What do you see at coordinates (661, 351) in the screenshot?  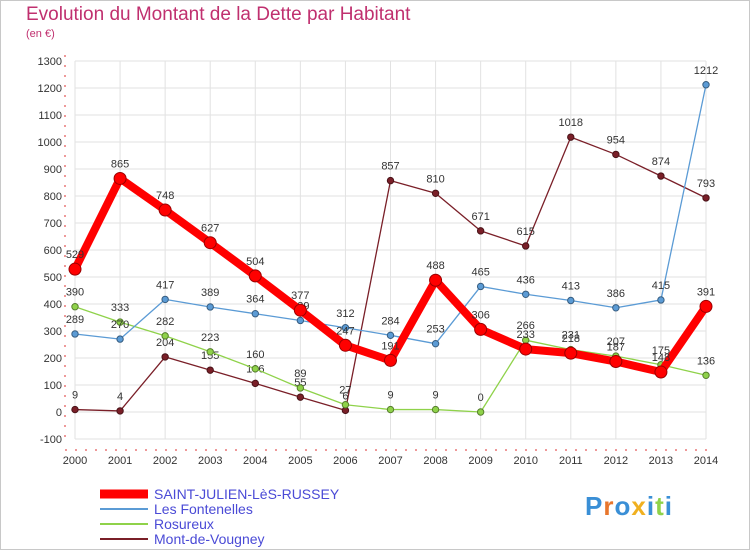 I see `data-label: 175` at bounding box center [661, 351].